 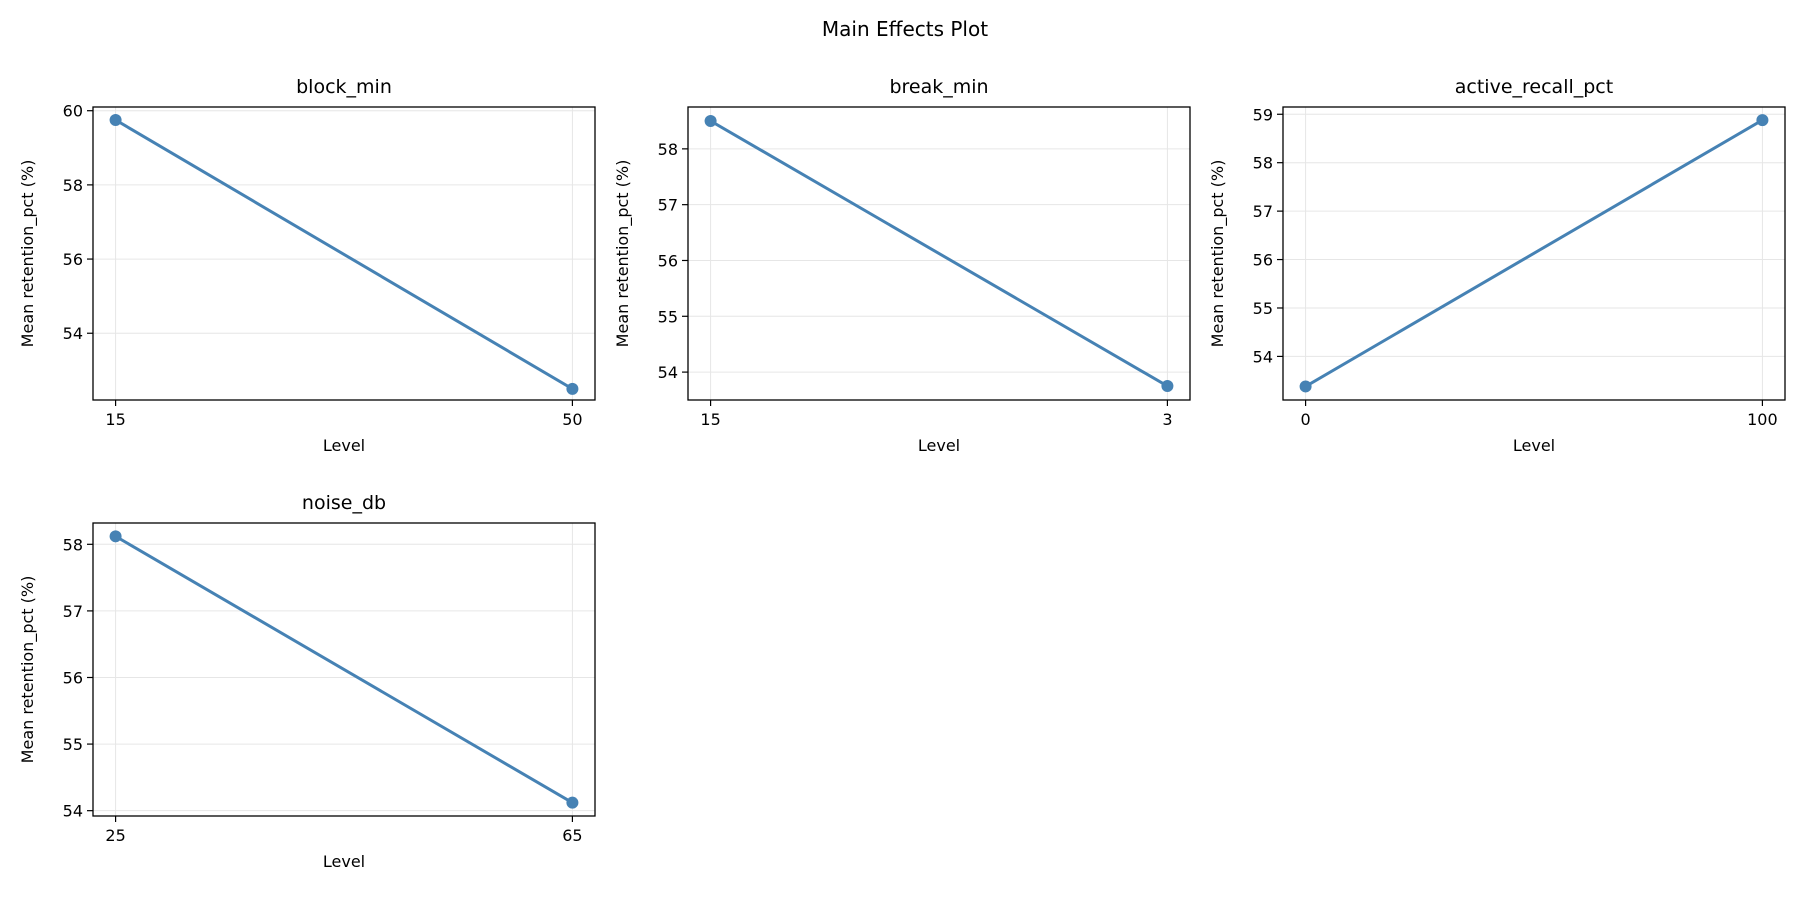 I want to click on subplot-title: noise_db, so click(x=344, y=503).